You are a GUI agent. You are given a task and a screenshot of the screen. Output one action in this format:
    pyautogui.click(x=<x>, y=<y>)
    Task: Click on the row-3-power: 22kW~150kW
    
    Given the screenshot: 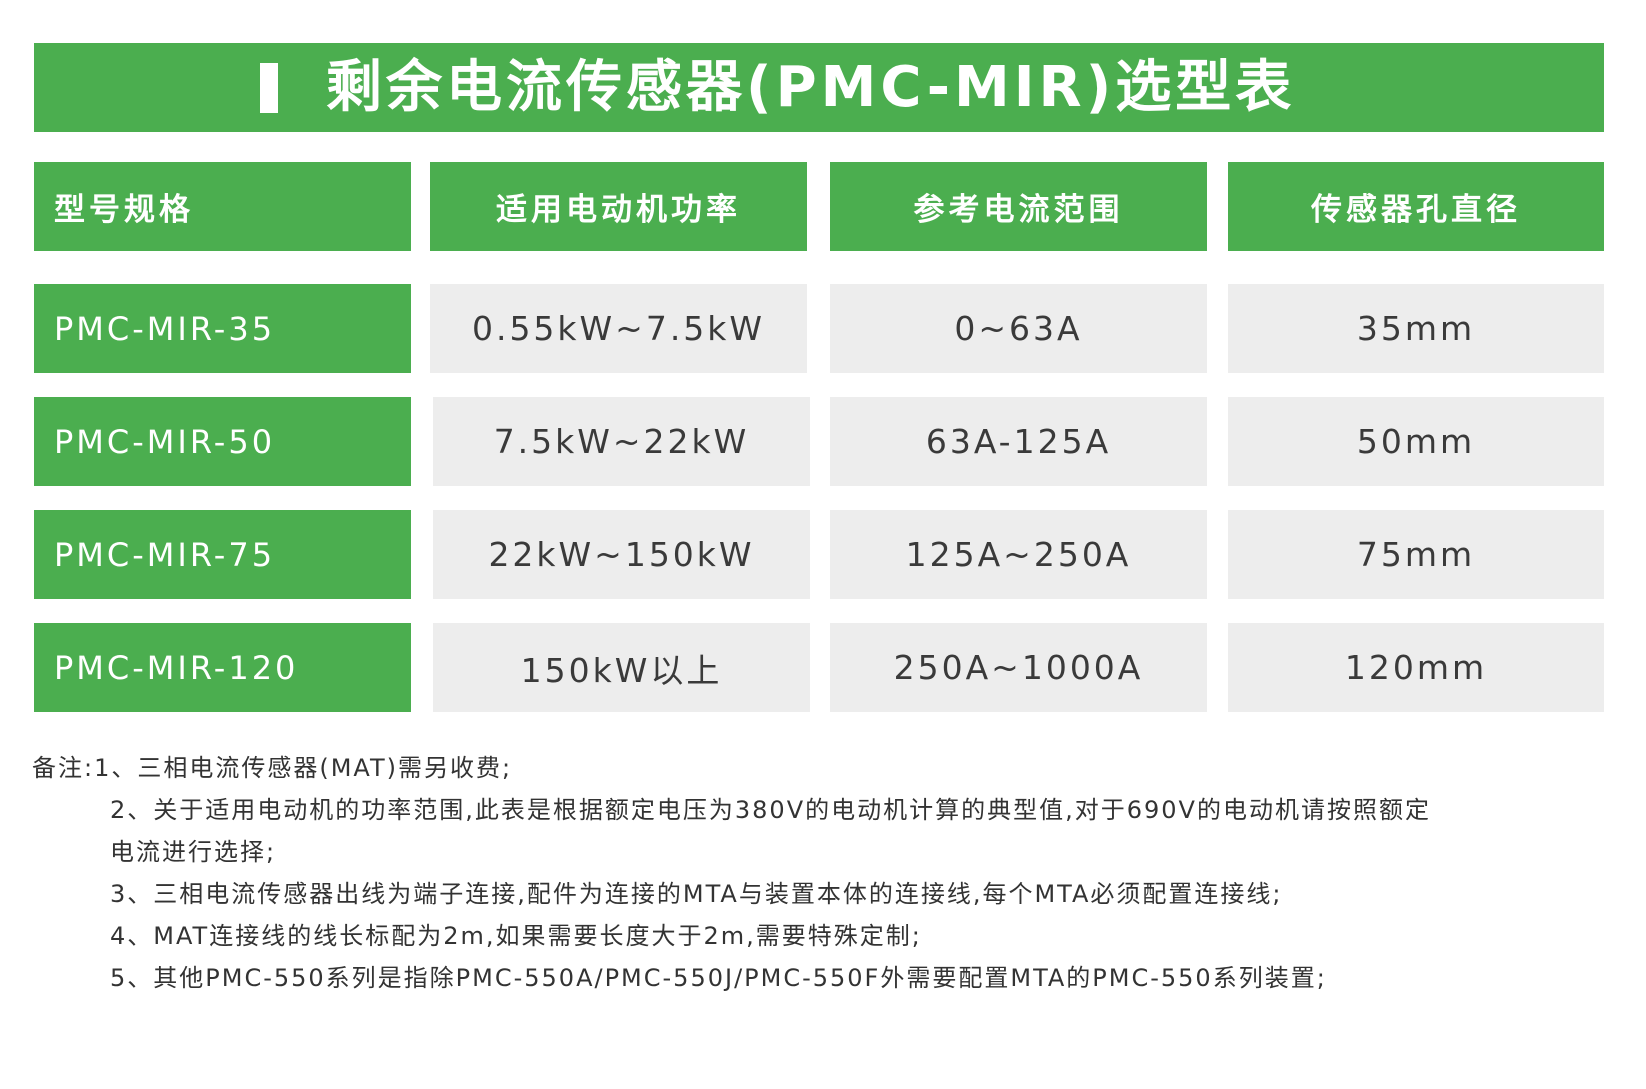 What is the action you would take?
    pyautogui.click(x=621, y=554)
    